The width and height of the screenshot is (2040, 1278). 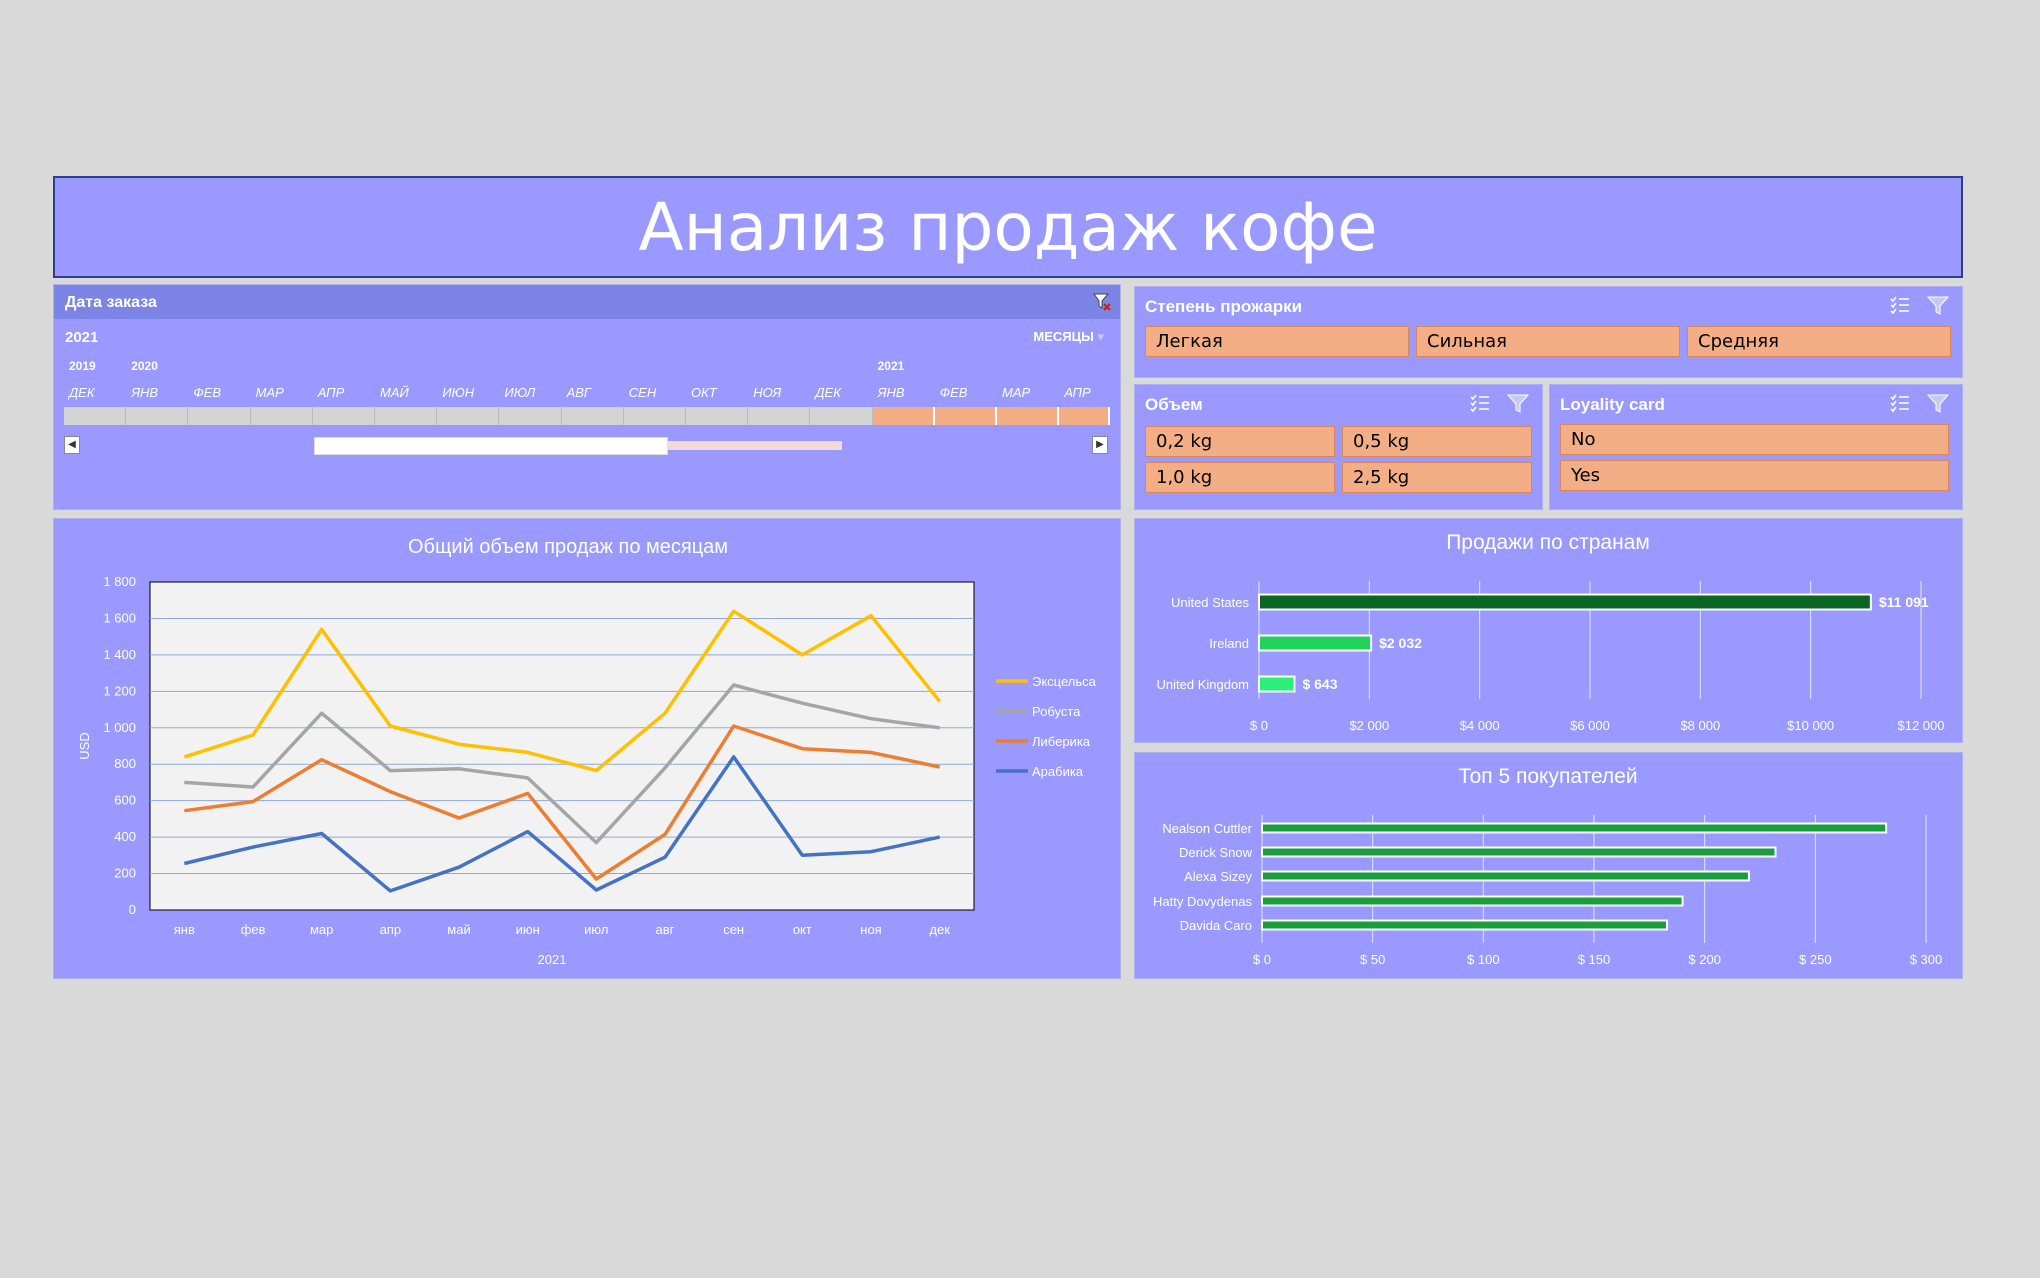 What do you see at coordinates (1240, 441) in the screenshot?
I see `volume-item-0-2kg: 0,2 kg` at bounding box center [1240, 441].